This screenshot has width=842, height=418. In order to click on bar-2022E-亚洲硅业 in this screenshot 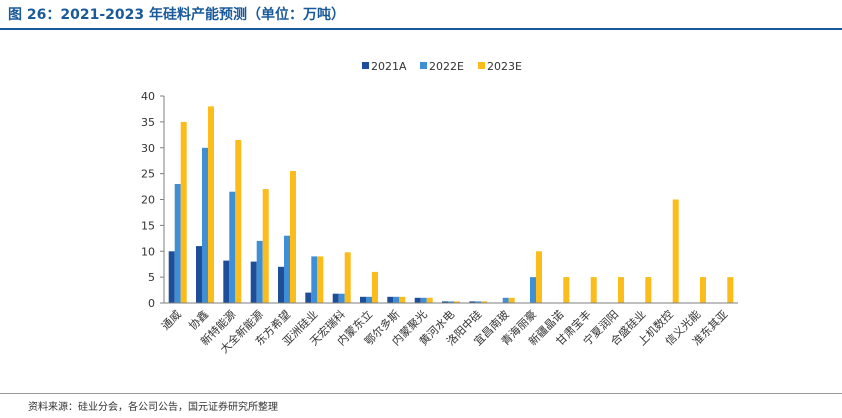, I will do `click(314, 279)`.